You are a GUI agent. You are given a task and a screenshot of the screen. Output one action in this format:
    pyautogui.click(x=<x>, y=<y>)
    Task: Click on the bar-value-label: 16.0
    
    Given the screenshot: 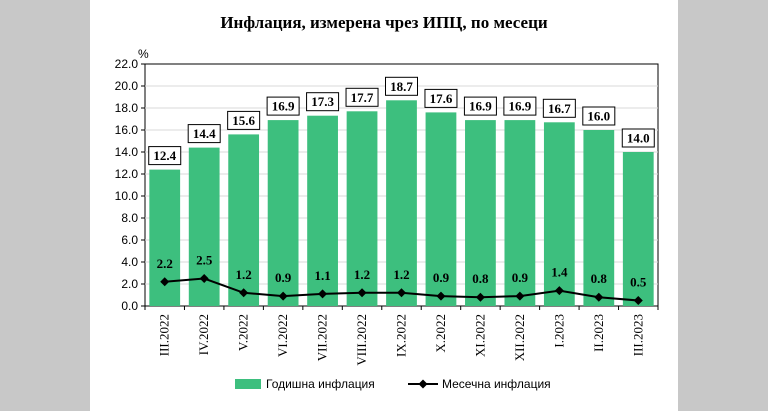 What is the action you would take?
    pyautogui.click(x=598, y=116)
    